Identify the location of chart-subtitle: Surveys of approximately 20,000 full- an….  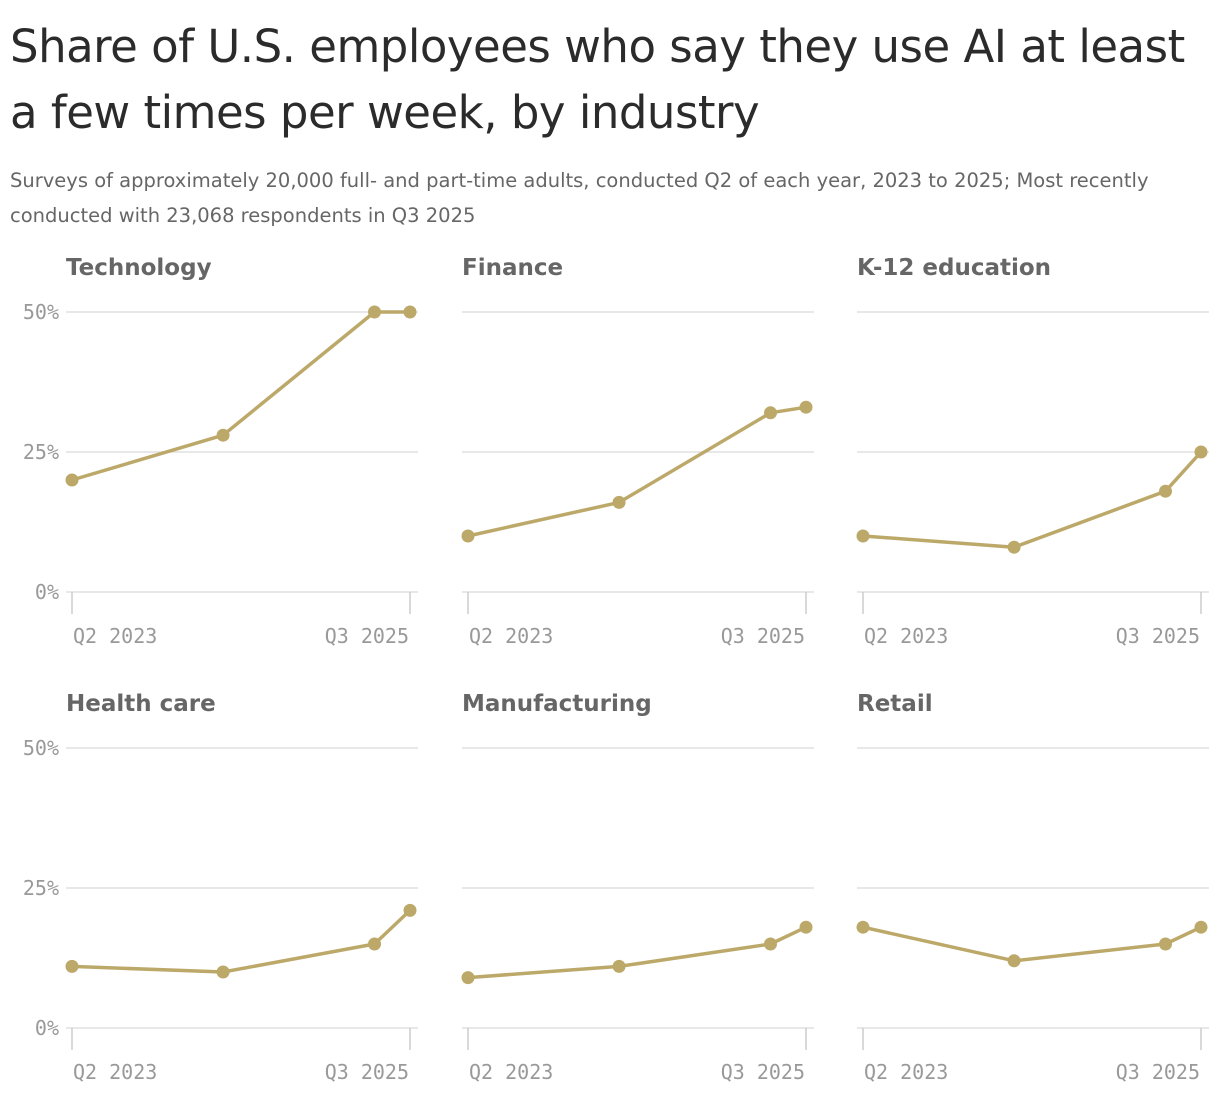
(579, 198).